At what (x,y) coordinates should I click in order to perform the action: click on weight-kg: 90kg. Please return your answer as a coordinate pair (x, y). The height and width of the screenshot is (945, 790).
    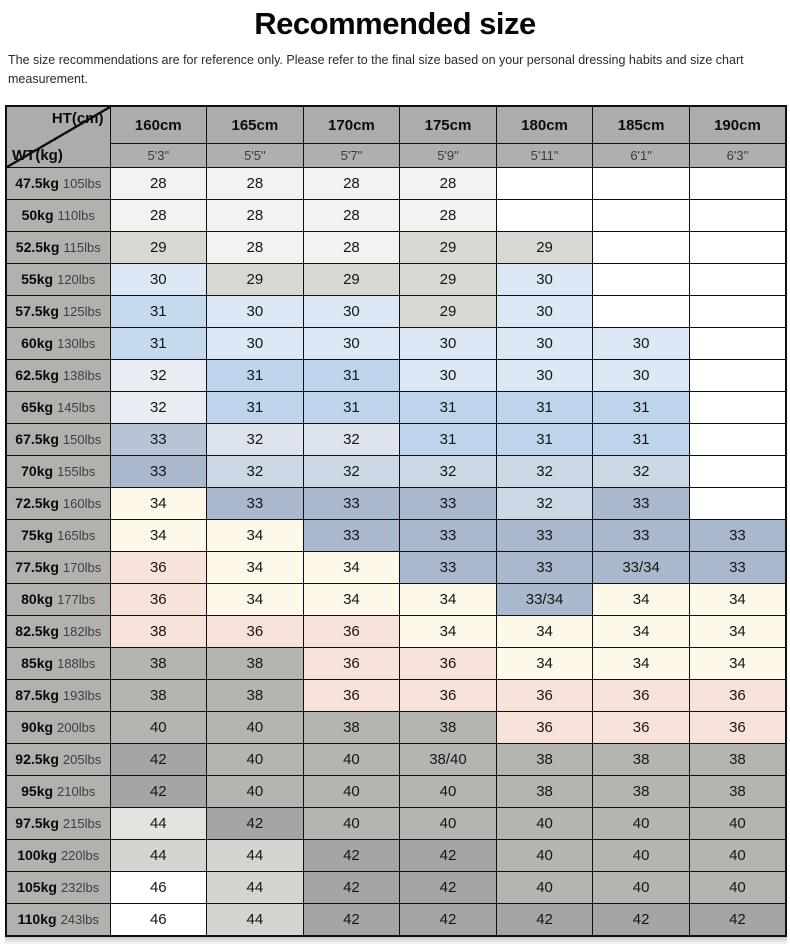
    Looking at the image, I should click on (37, 726).